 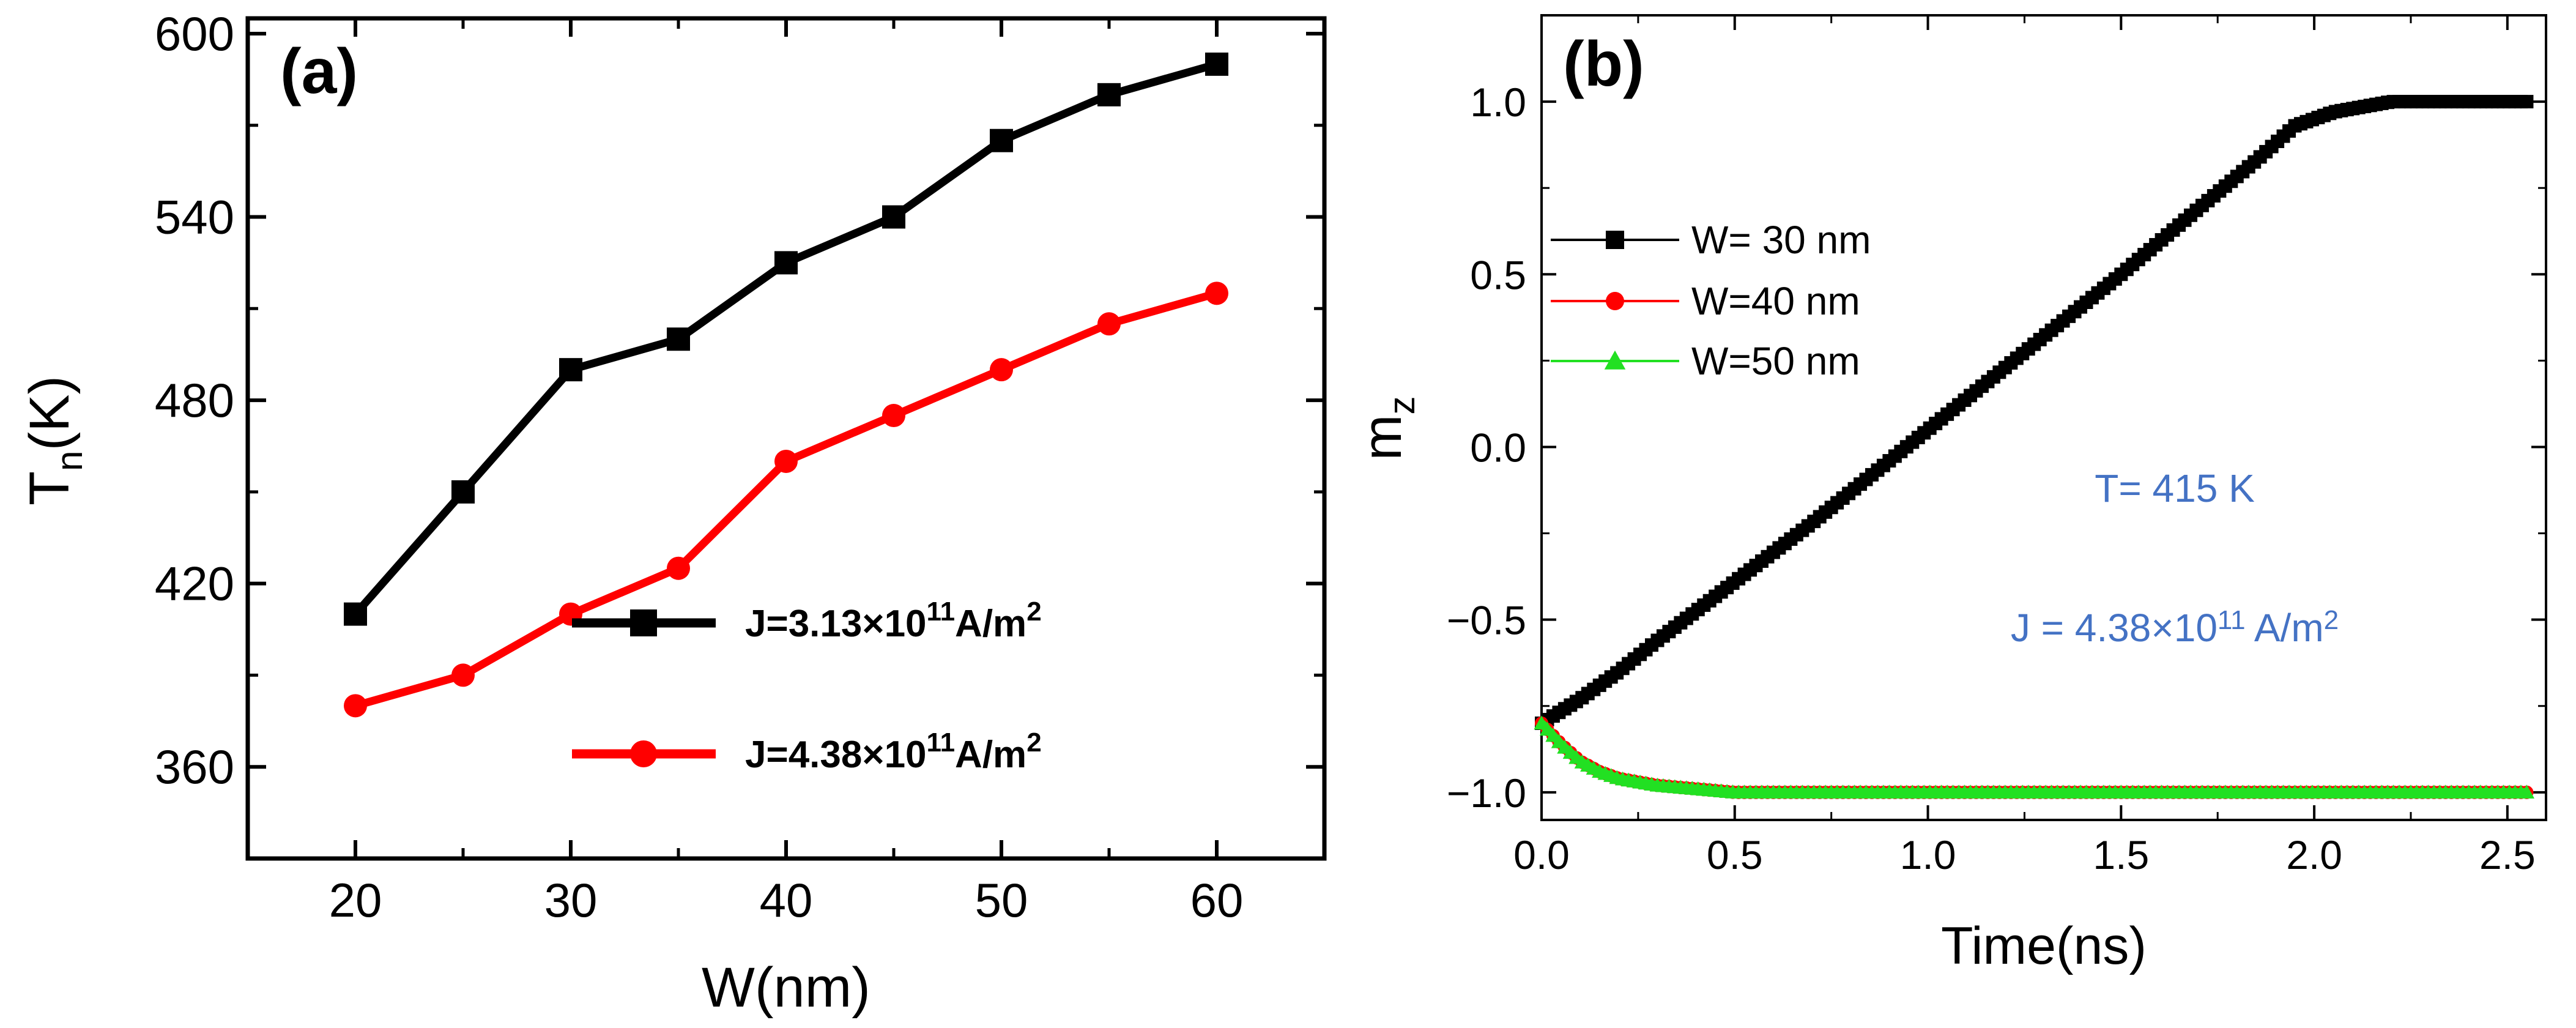 I want to click on legend-label-b-1: W=40 nm, so click(x=1775, y=301).